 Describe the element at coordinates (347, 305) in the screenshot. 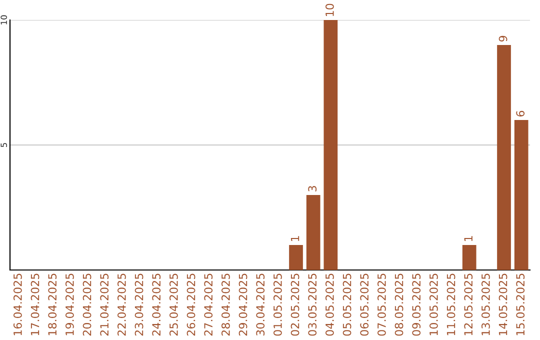

I see `x-tick-label: 05.05.2025` at that location.